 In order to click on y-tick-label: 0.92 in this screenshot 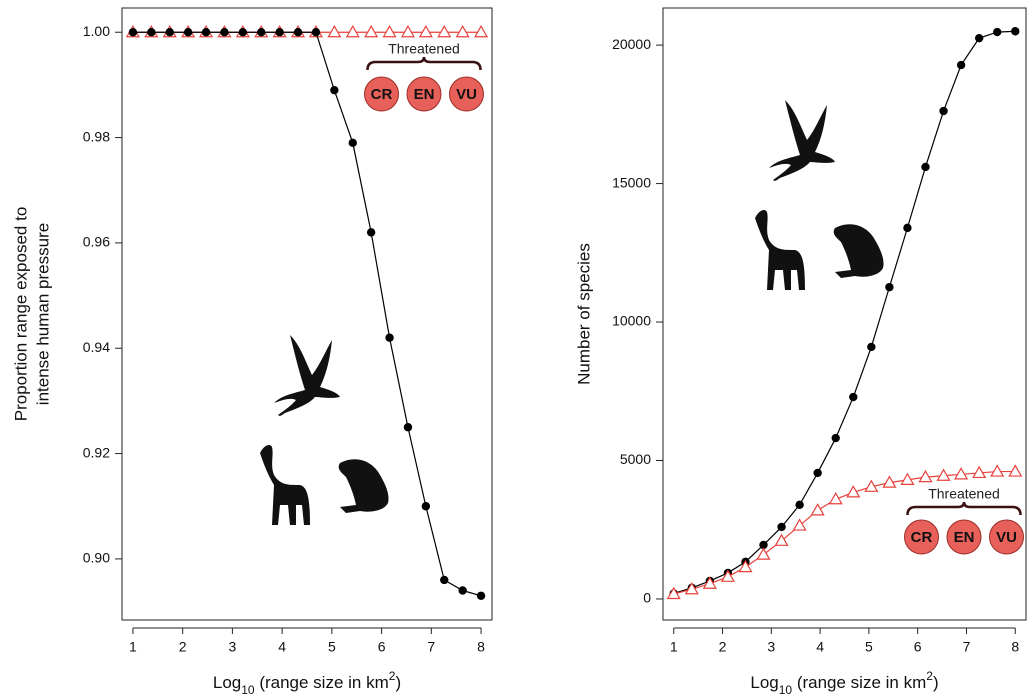, I will do `click(96, 452)`.